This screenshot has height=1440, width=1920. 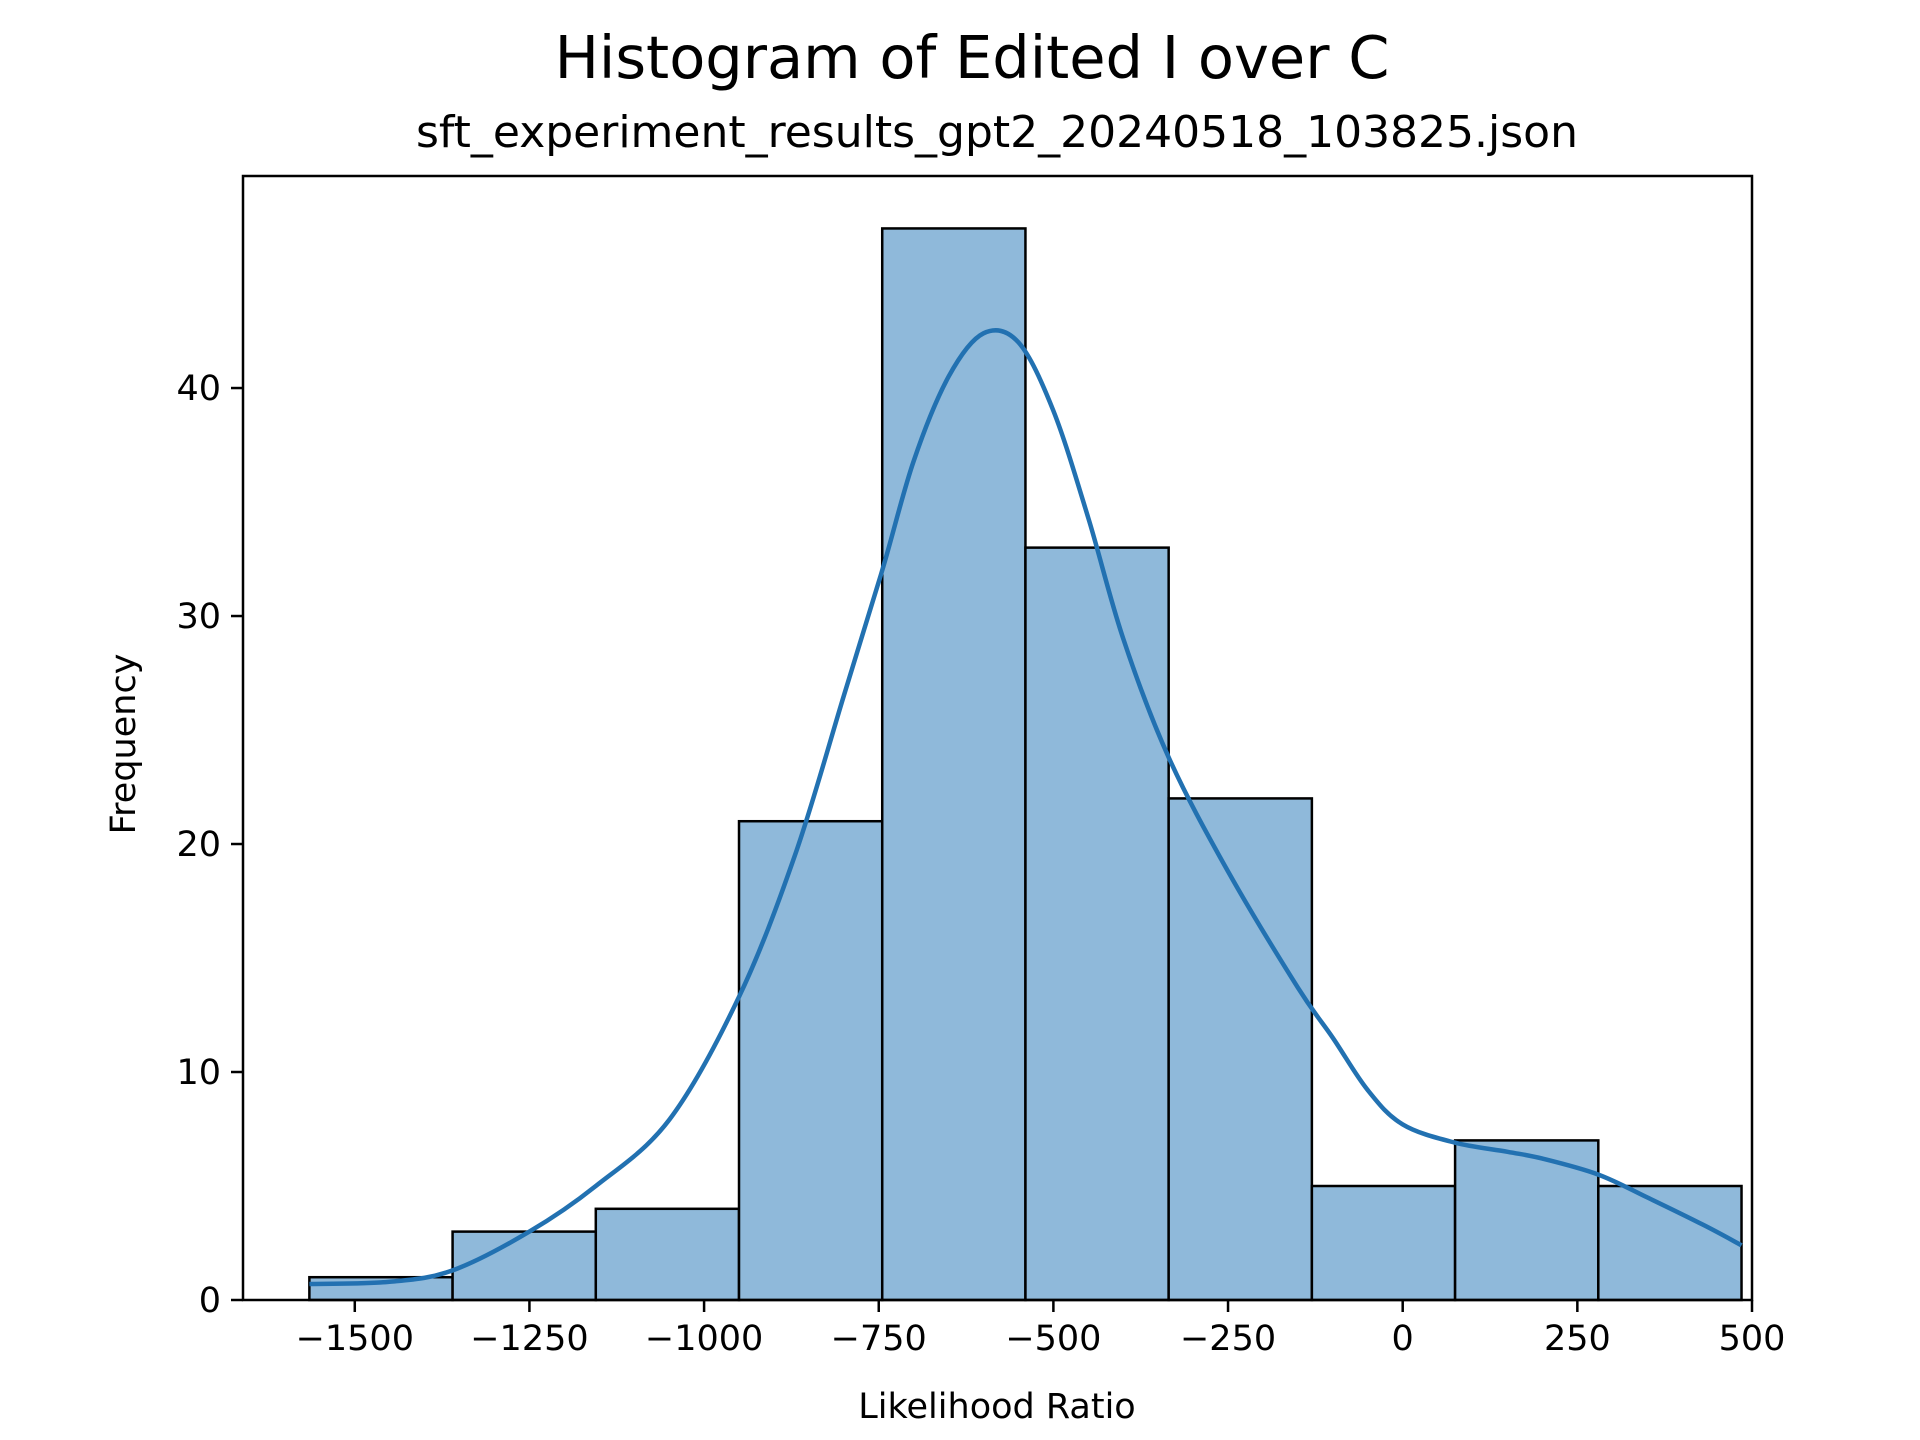 I want to click on y-tick-label: 20, so click(x=198, y=845).